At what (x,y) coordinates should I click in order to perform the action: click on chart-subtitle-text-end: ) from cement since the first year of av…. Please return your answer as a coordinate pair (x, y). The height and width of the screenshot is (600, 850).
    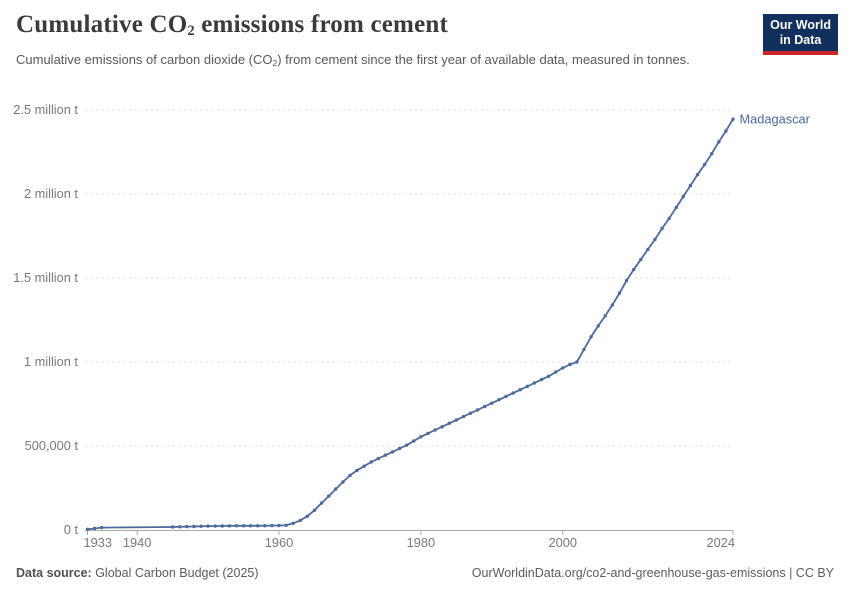
    Looking at the image, I should click on (483, 59).